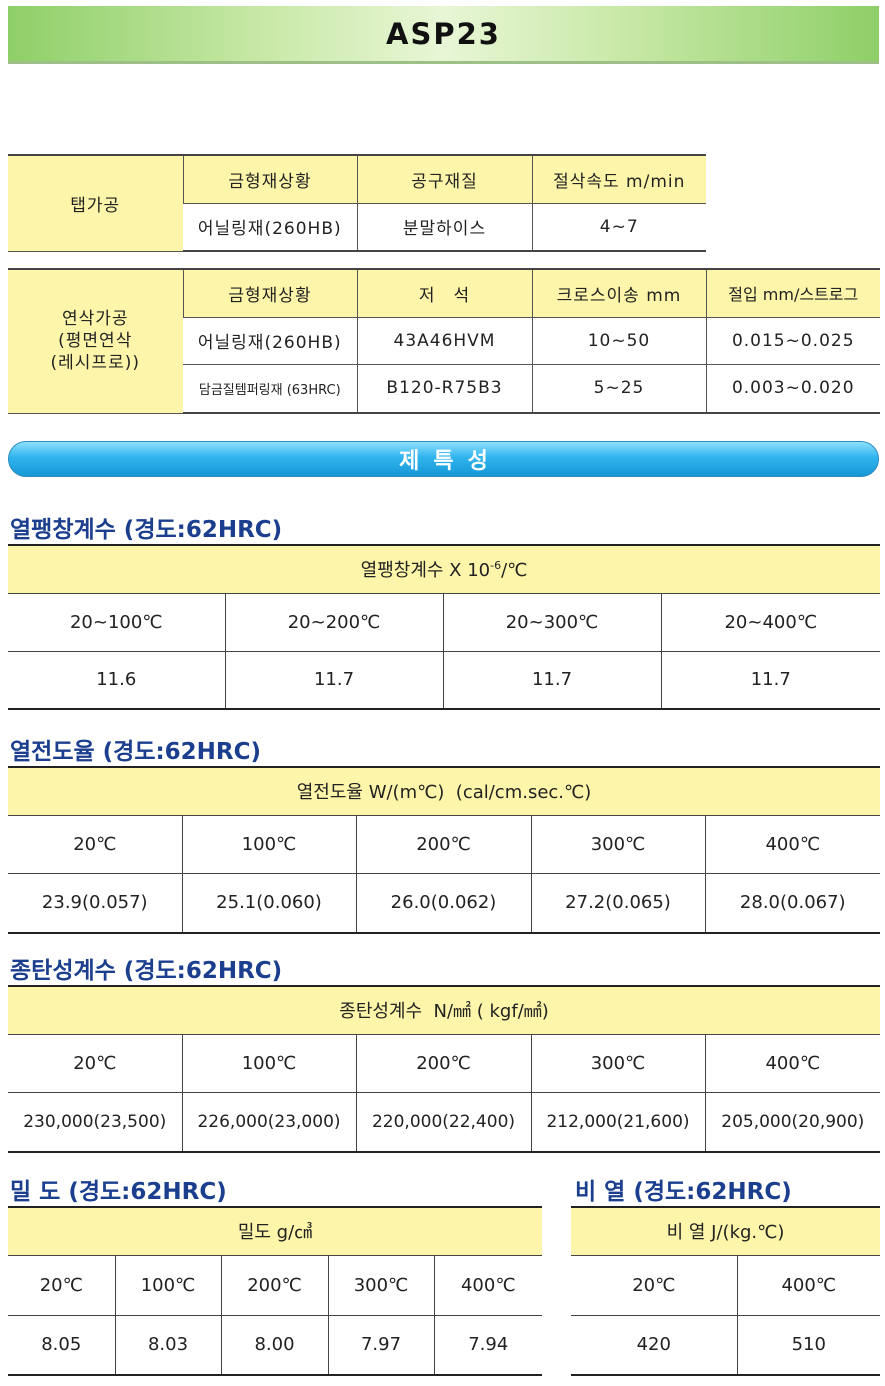 The width and height of the screenshot is (885, 1386). What do you see at coordinates (444, 179) in the screenshot?
I see `tap-header-tool: 공구재질` at bounding box center [444, 179].